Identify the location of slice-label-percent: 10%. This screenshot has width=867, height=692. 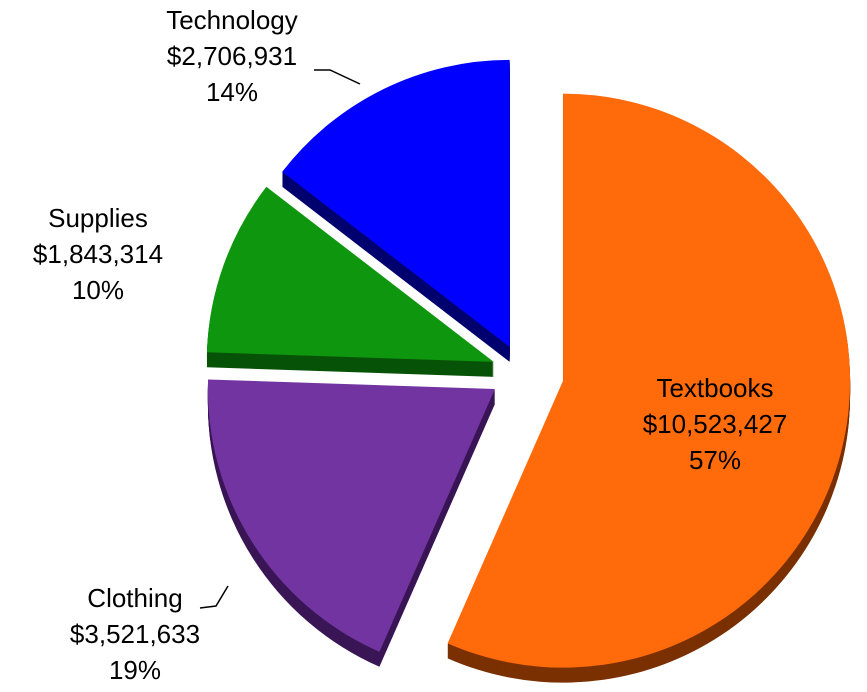
(98, 290).